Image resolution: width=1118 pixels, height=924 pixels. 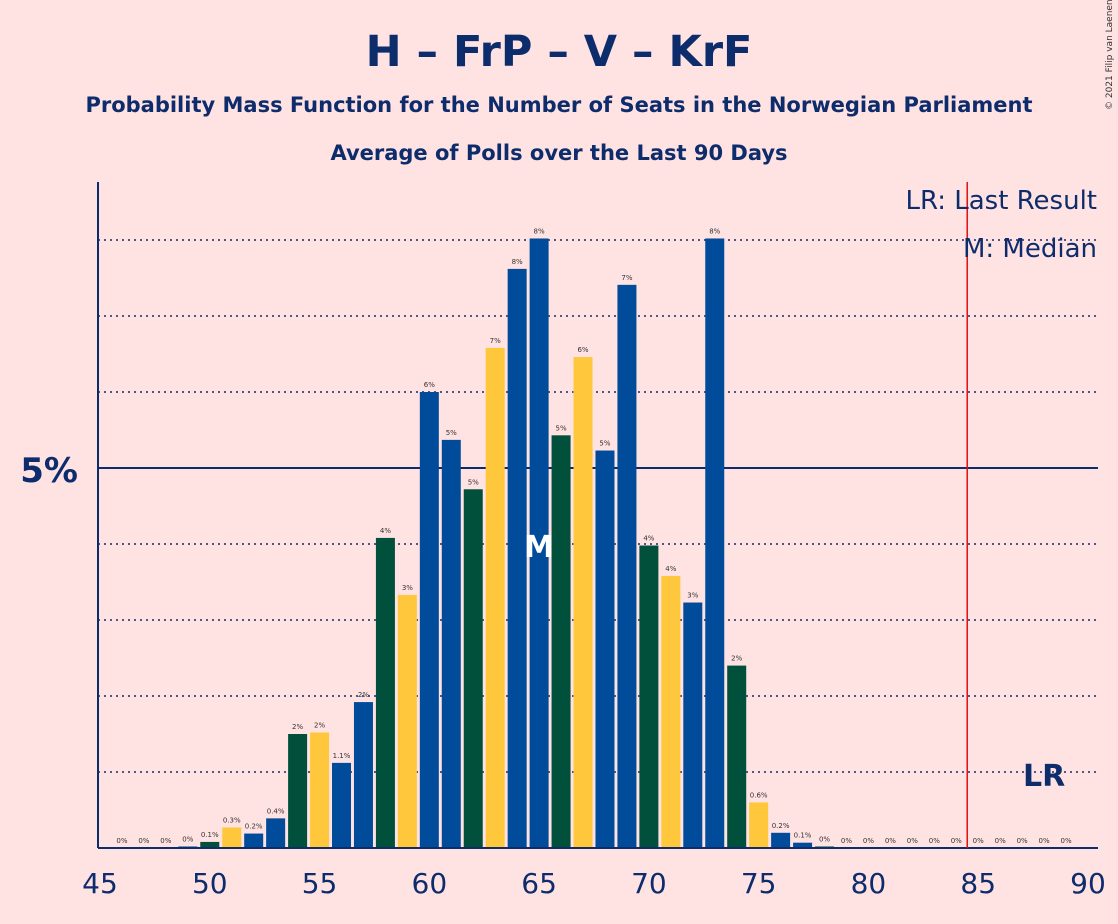 What do you see at coordinates (1065, 841) in the screenshot?
I see `data-label-seat-89: 0%` at bounding box center [1065, 841].